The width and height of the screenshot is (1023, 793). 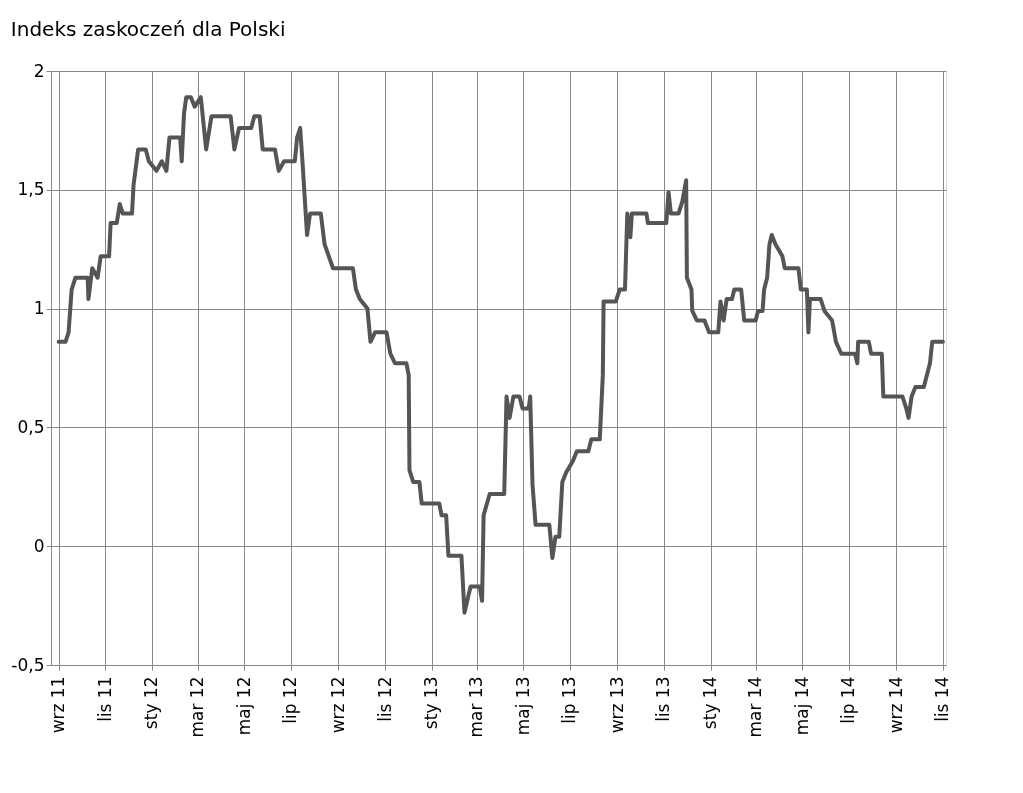 I want to click on x-tick-label: sty 13, so click(x=431, y=703).